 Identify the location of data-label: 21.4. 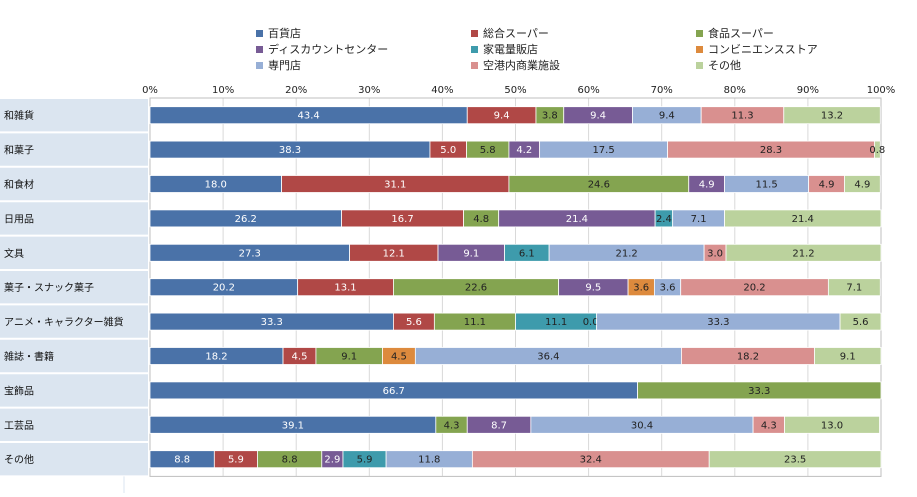
(803, 219).